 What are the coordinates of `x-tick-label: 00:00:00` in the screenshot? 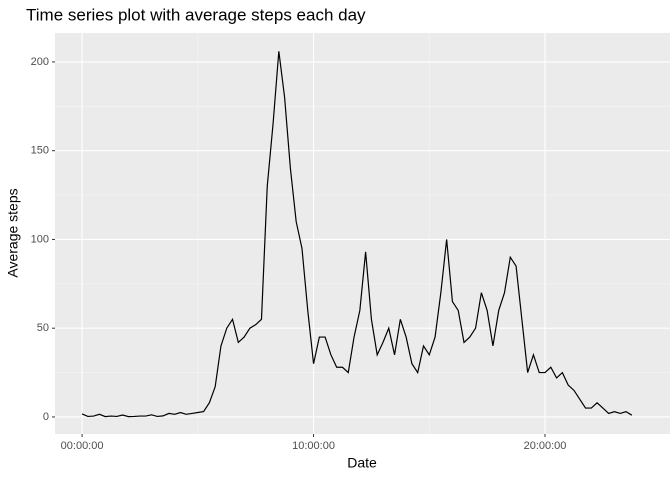 It's located at (82, 446).